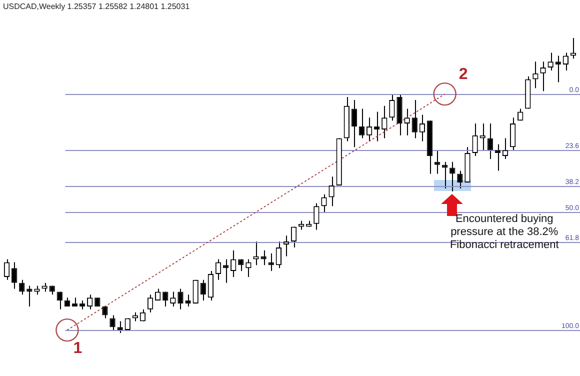 The image size is (580, 376). What do you see at coordinates (463, 75) in the screenshot?
I see `annotation: 2` at bounding box center [463, 75].